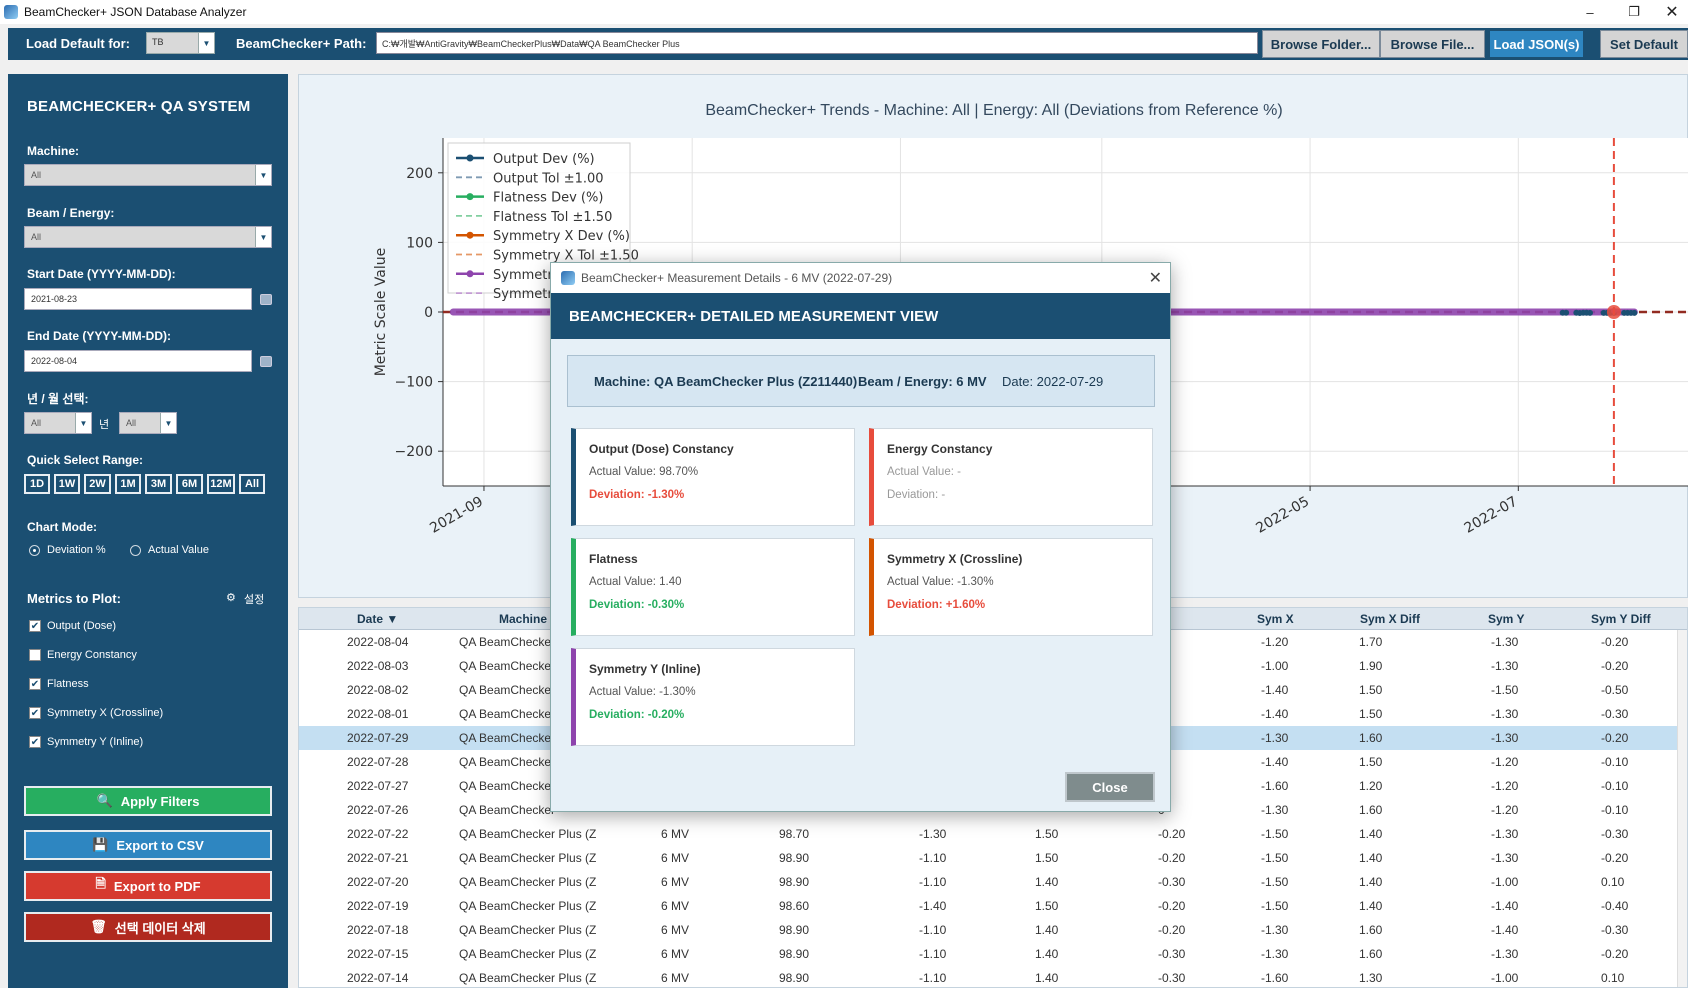  What do you see at coordinates (53, 151) in the screenshot?
I see `machine-label: Machine:` at bounding box center [53, 151].